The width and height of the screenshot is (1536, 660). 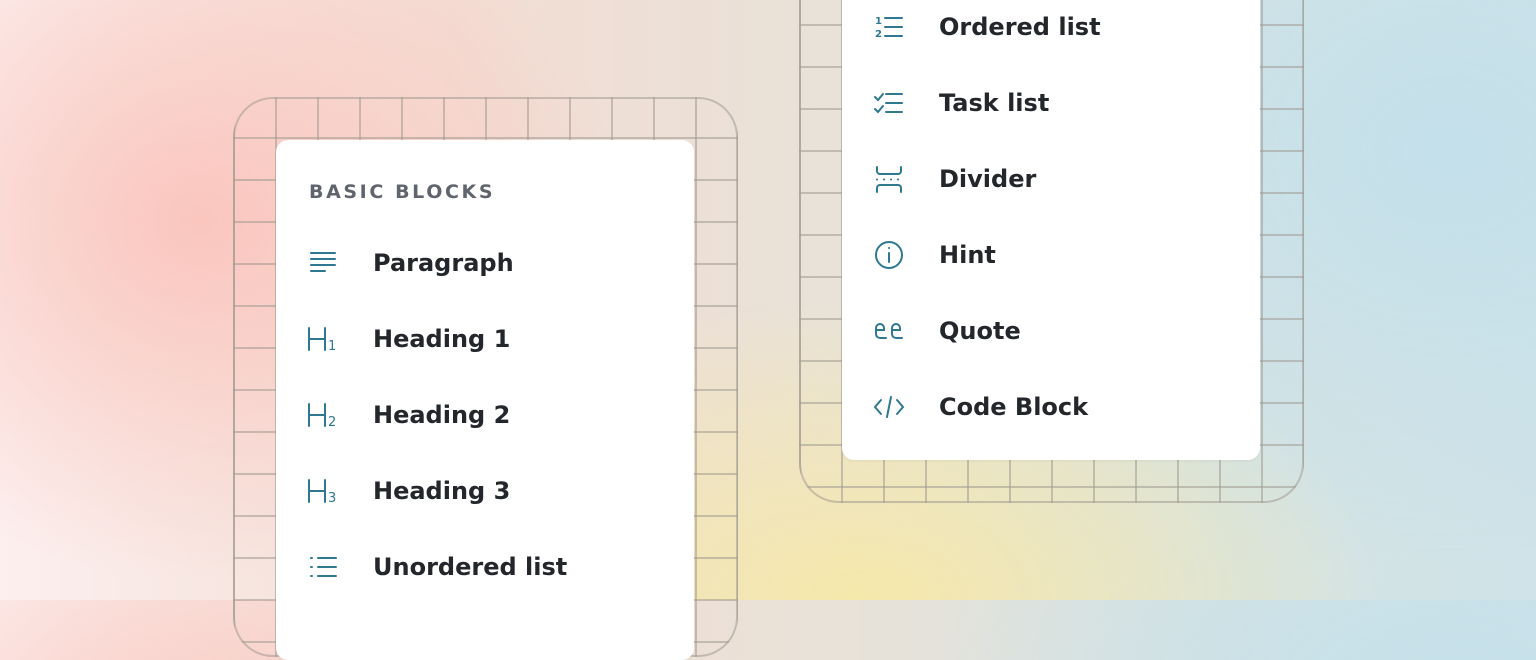 I want to click on menu-item-label: Ordered list, so click(x=1020, y=27).